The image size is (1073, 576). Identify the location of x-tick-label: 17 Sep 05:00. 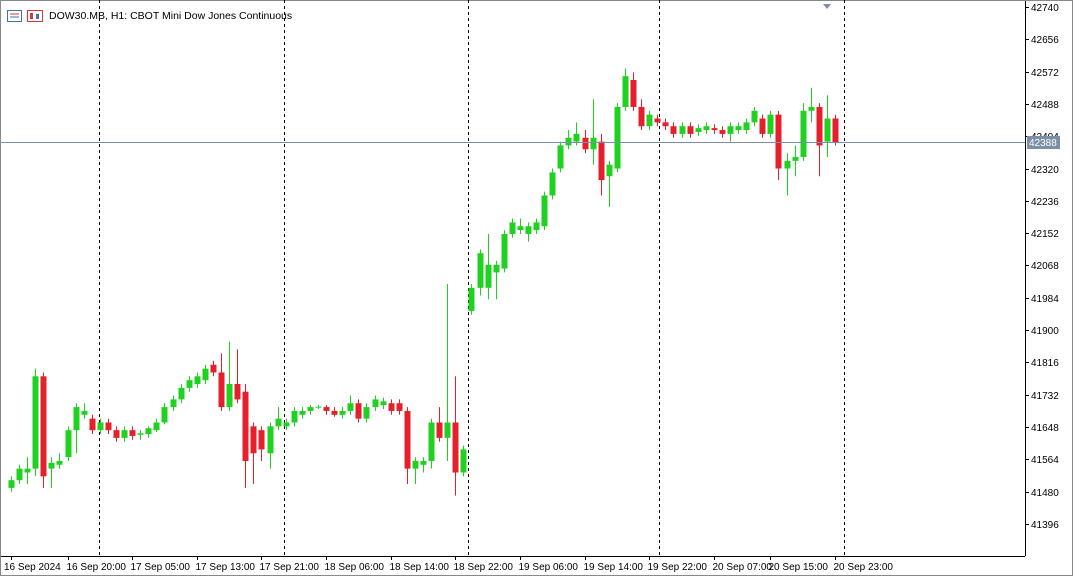
(161, 567).